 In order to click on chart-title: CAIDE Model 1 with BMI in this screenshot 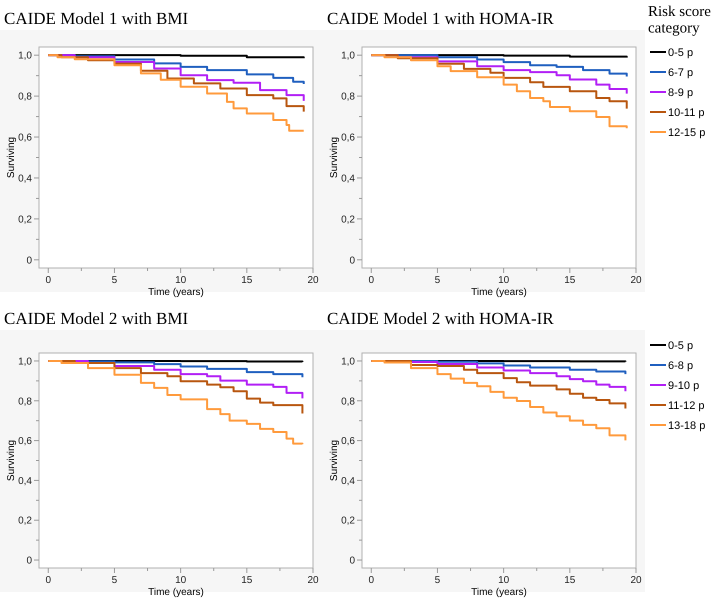, I will do `click(96, 18)`.